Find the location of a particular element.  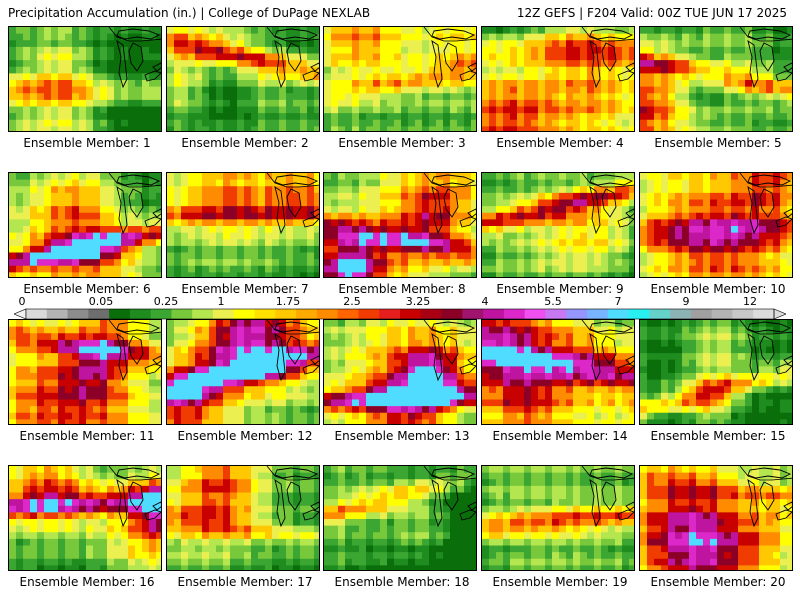

precip-map is located at coordinates (243, 225).